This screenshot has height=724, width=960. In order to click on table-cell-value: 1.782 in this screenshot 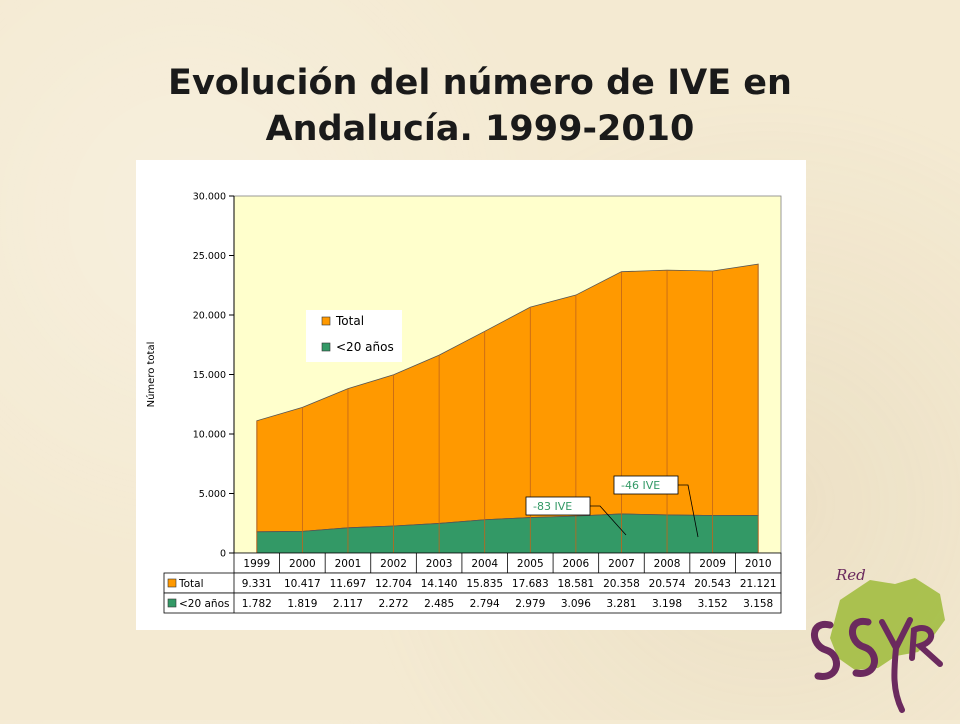, I will do `click(257, 604)`.